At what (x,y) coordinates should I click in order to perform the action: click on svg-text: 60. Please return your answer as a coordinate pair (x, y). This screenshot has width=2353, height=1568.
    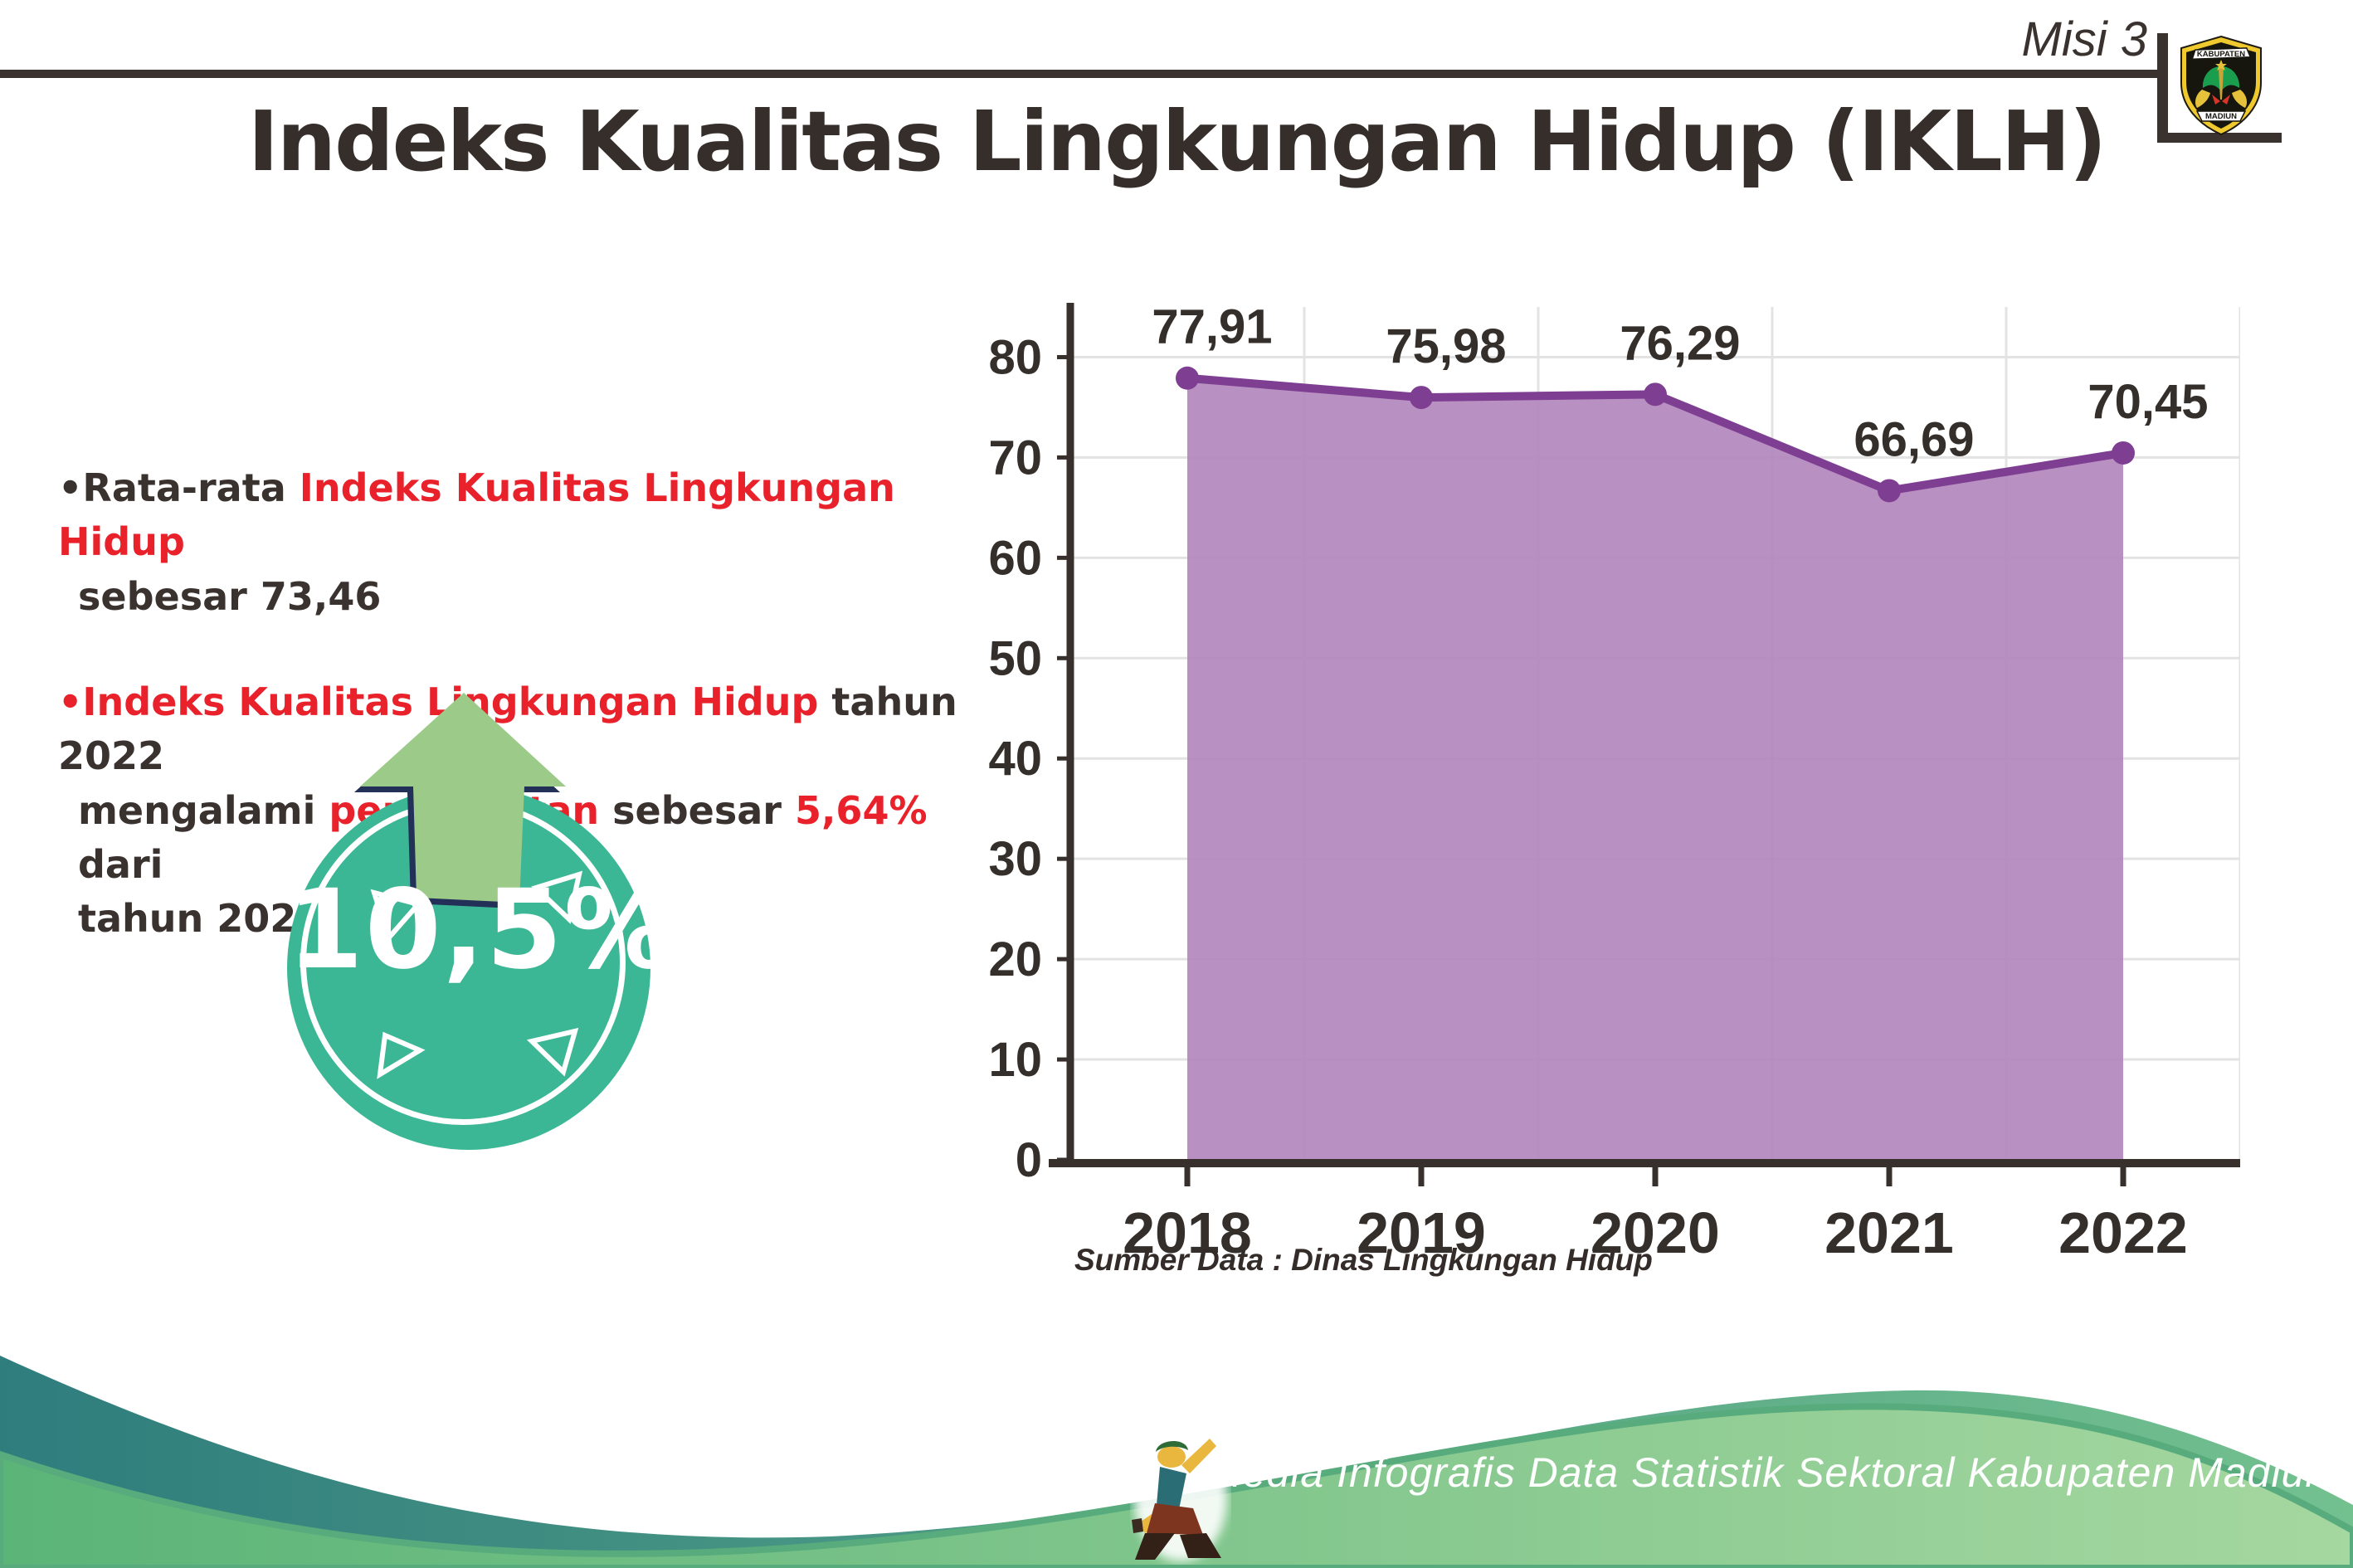
    Looking at the image, I should click on (1015, 558).